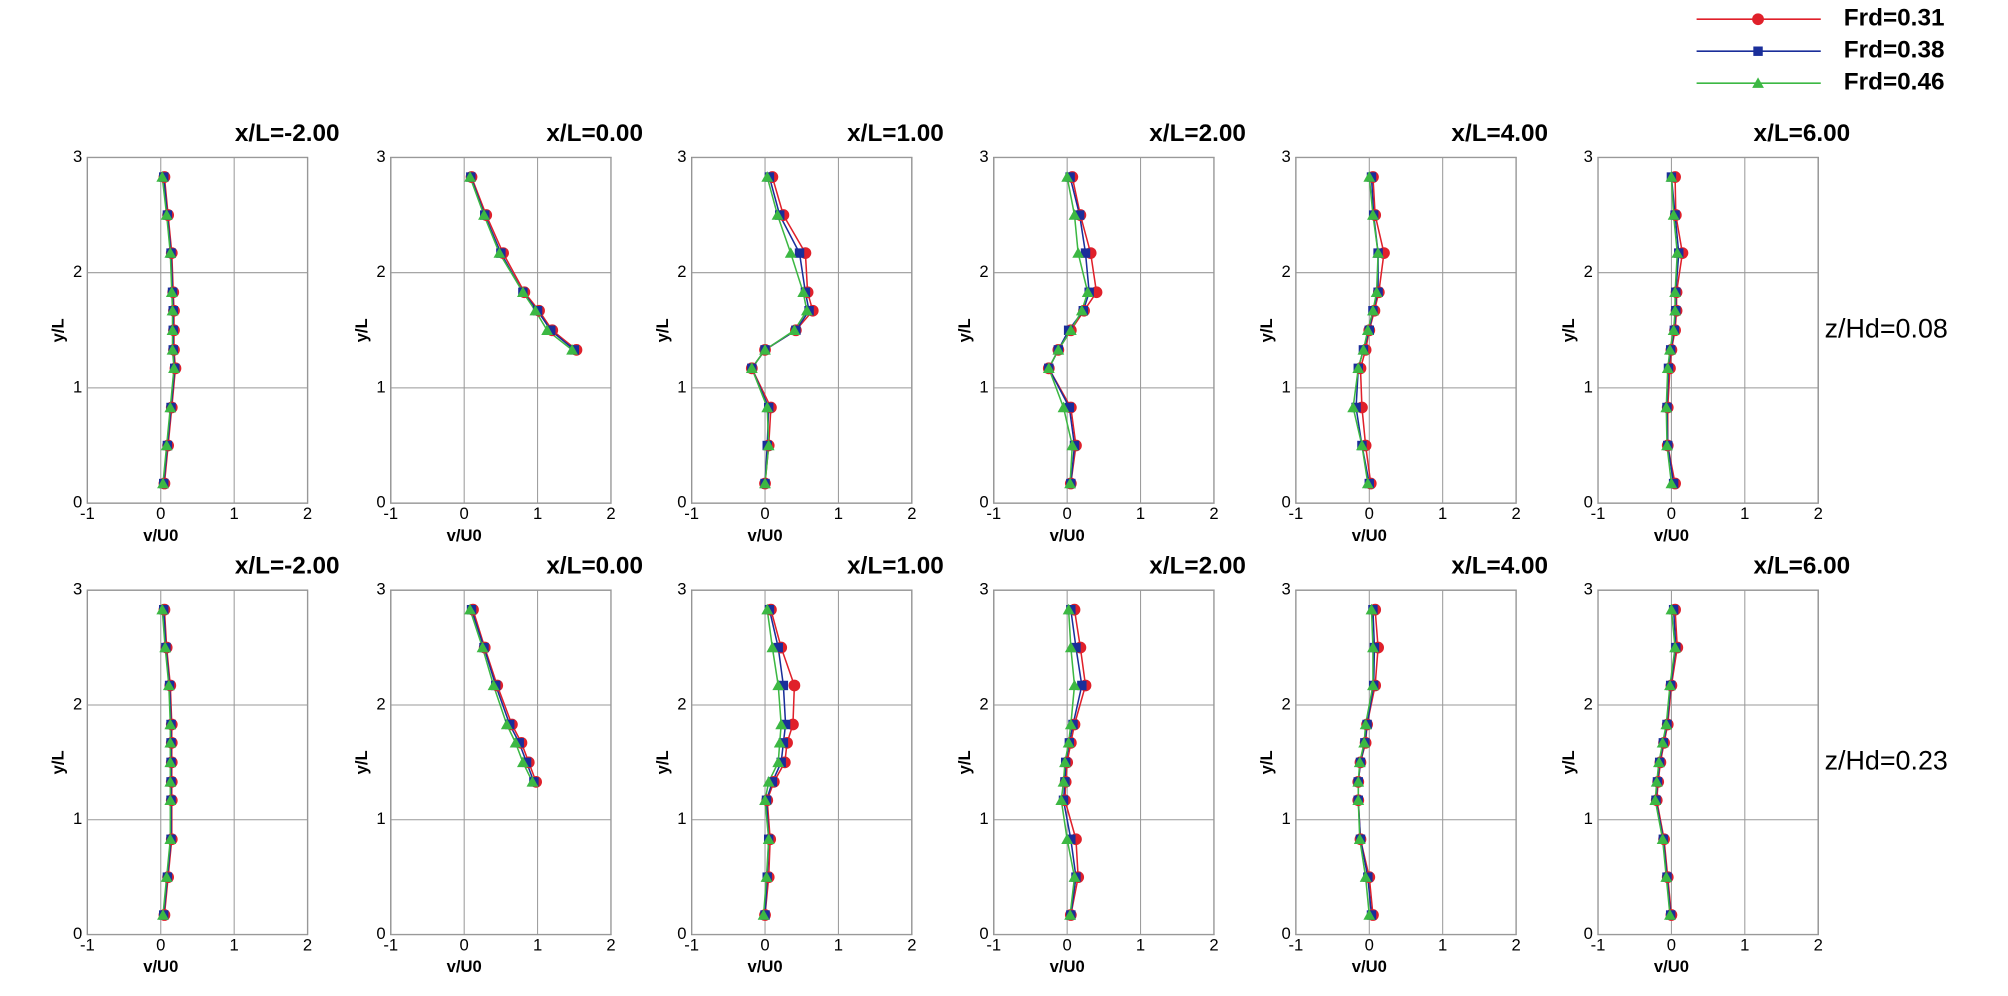 The image size is (2008, 996). Describe the element at coordinates (983, 271) in the screenshot. I see `y-tick-label: 2` at that location.